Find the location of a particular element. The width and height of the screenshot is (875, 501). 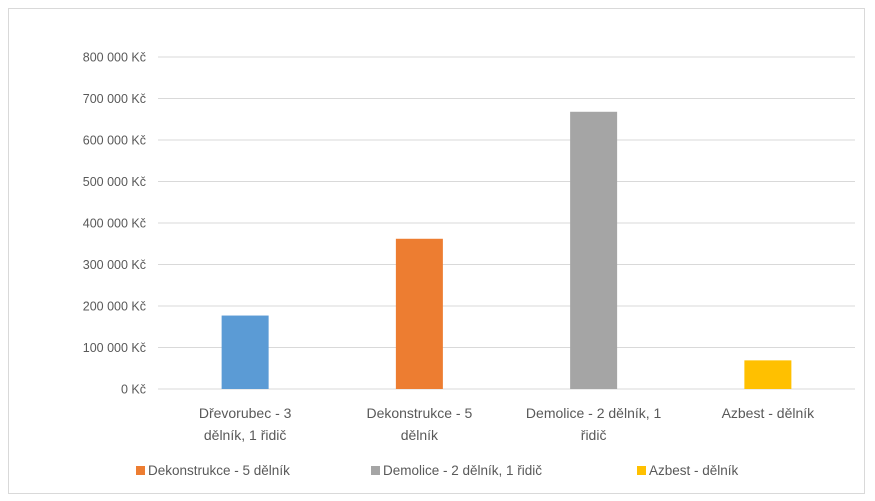

x-category-label: Demolice - 2 dělník, 1 is located at coordinates (594, 413).